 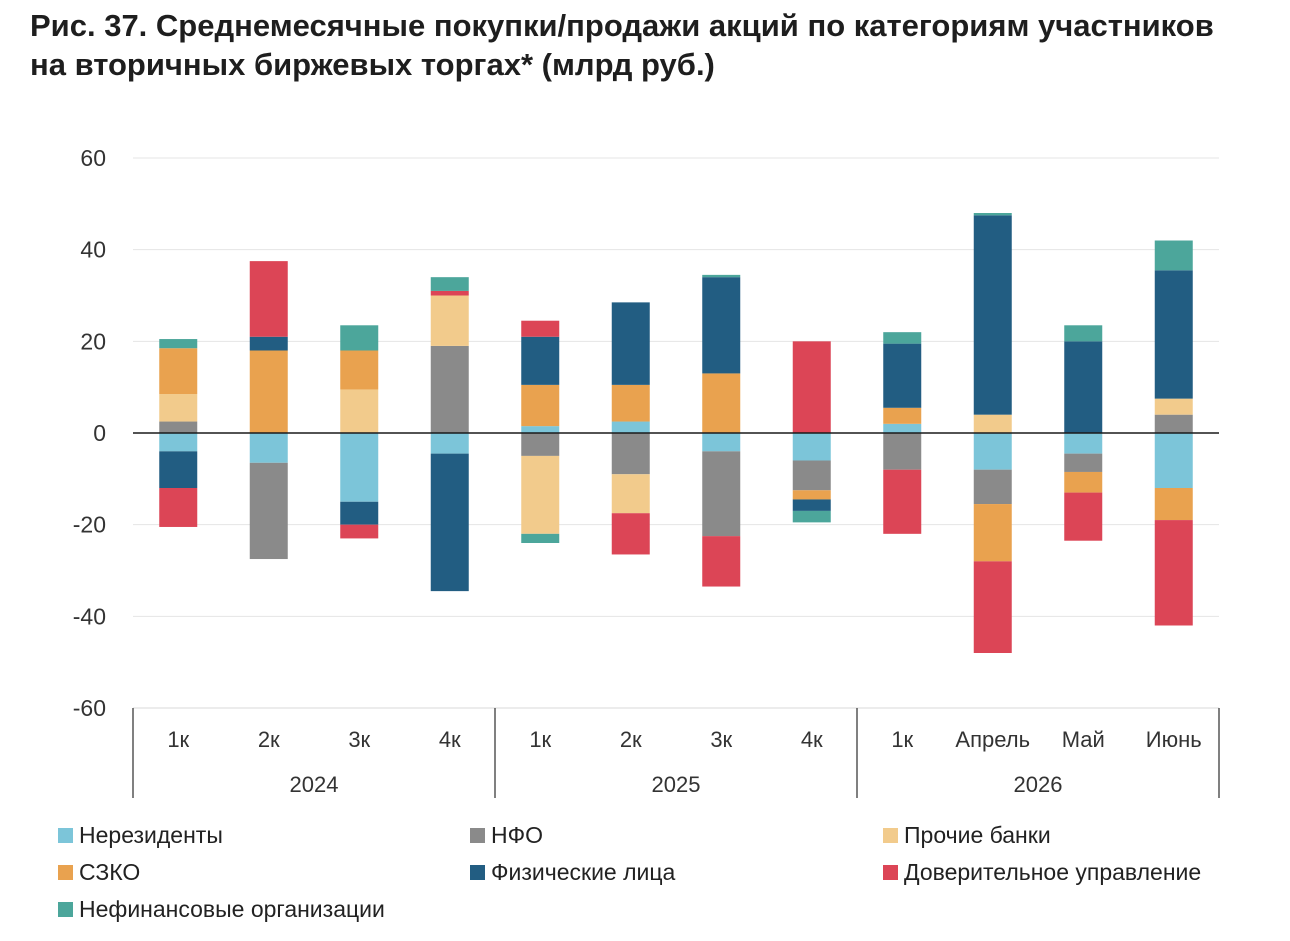 I want to click on legend-item: Физические лица, so click(x=572, y=872).